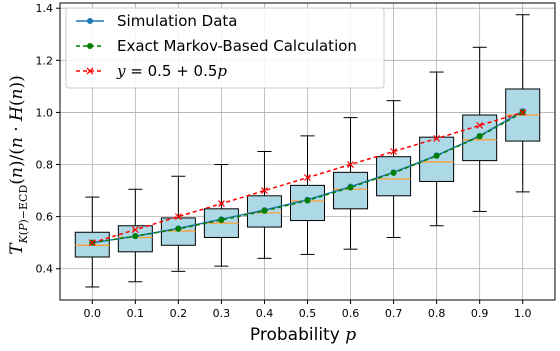  Describe the element at coordinates (303, 335) in the screenshot. I see `x-axis-label: Probability p` at that location.